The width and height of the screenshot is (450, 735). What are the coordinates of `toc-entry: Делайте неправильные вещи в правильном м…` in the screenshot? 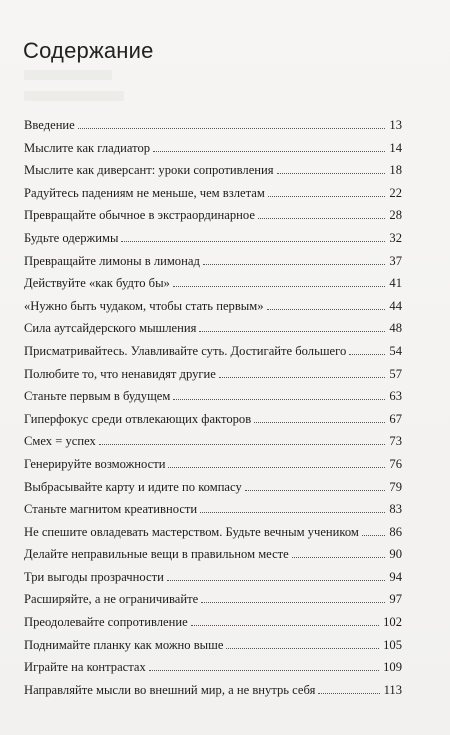 It's located at (213, 557).